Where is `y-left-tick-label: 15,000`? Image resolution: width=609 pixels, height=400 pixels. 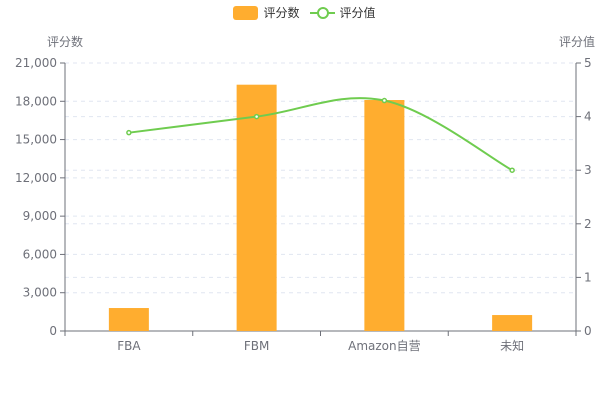 y-left-tick-label: 15,000 is located at coordinates (36, 140).